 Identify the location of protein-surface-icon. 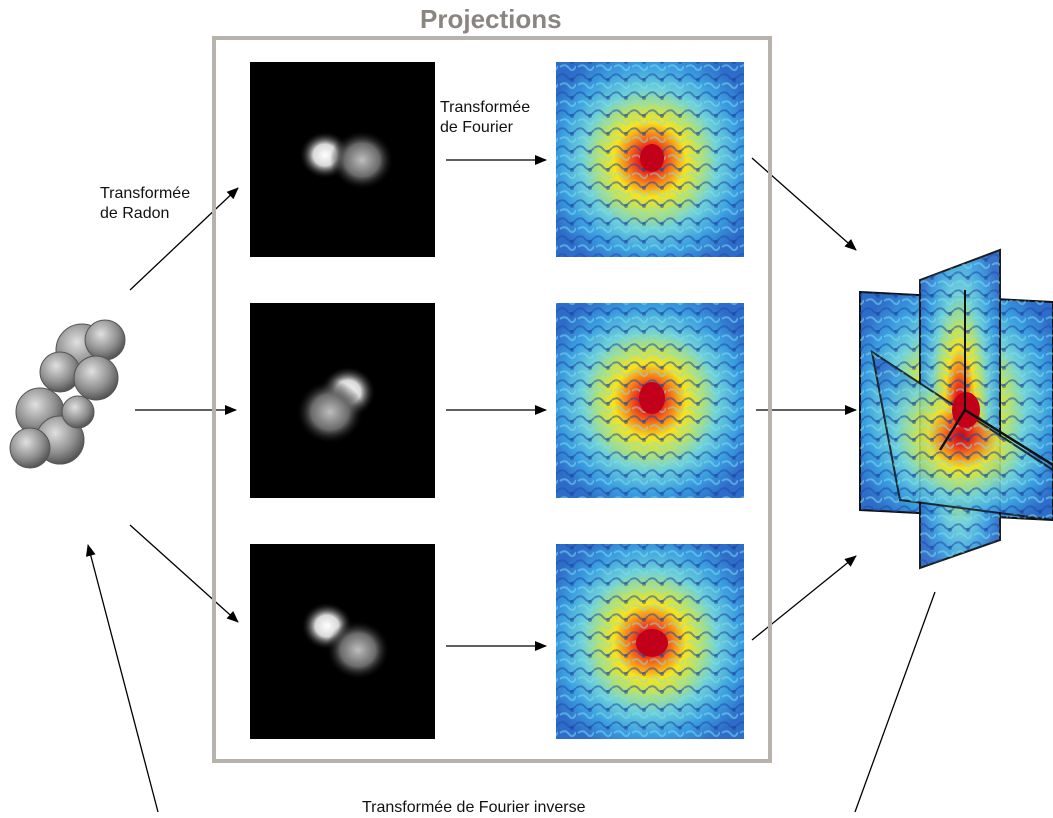
(67, 394).